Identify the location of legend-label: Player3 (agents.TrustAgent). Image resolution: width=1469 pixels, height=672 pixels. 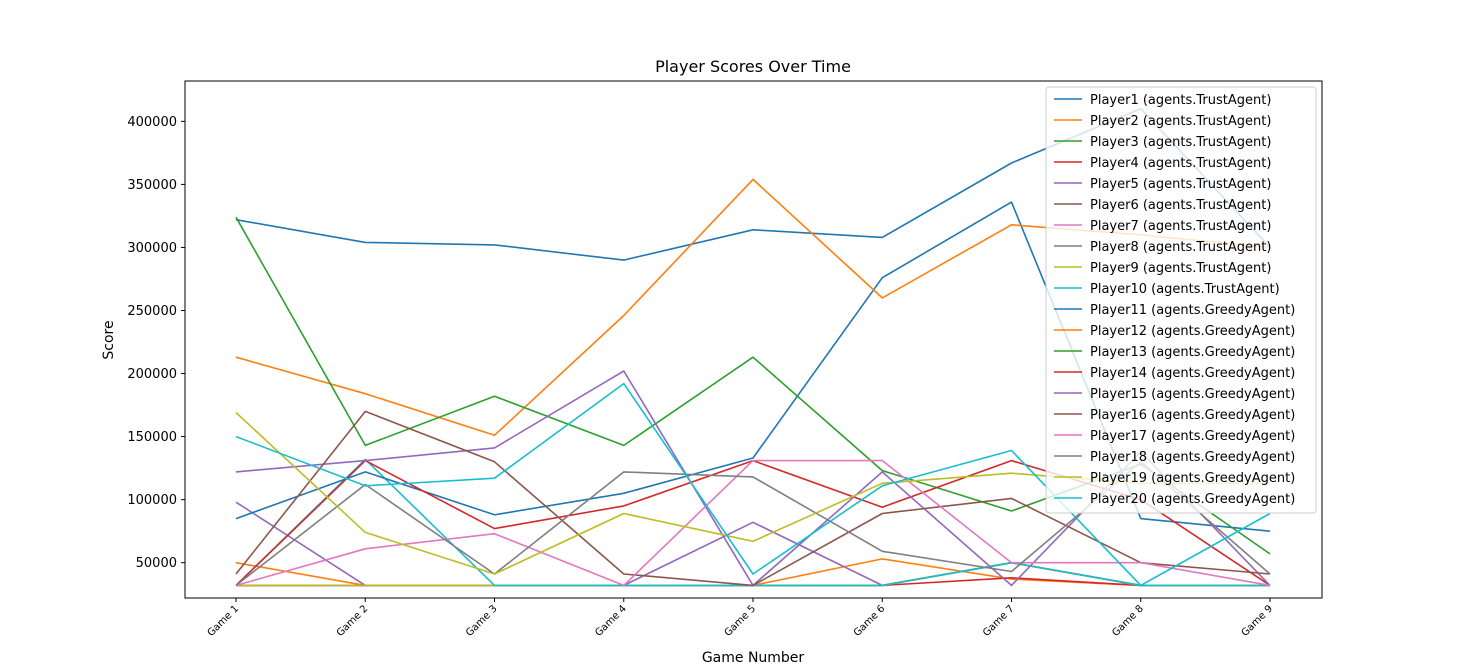
(1180, 142).